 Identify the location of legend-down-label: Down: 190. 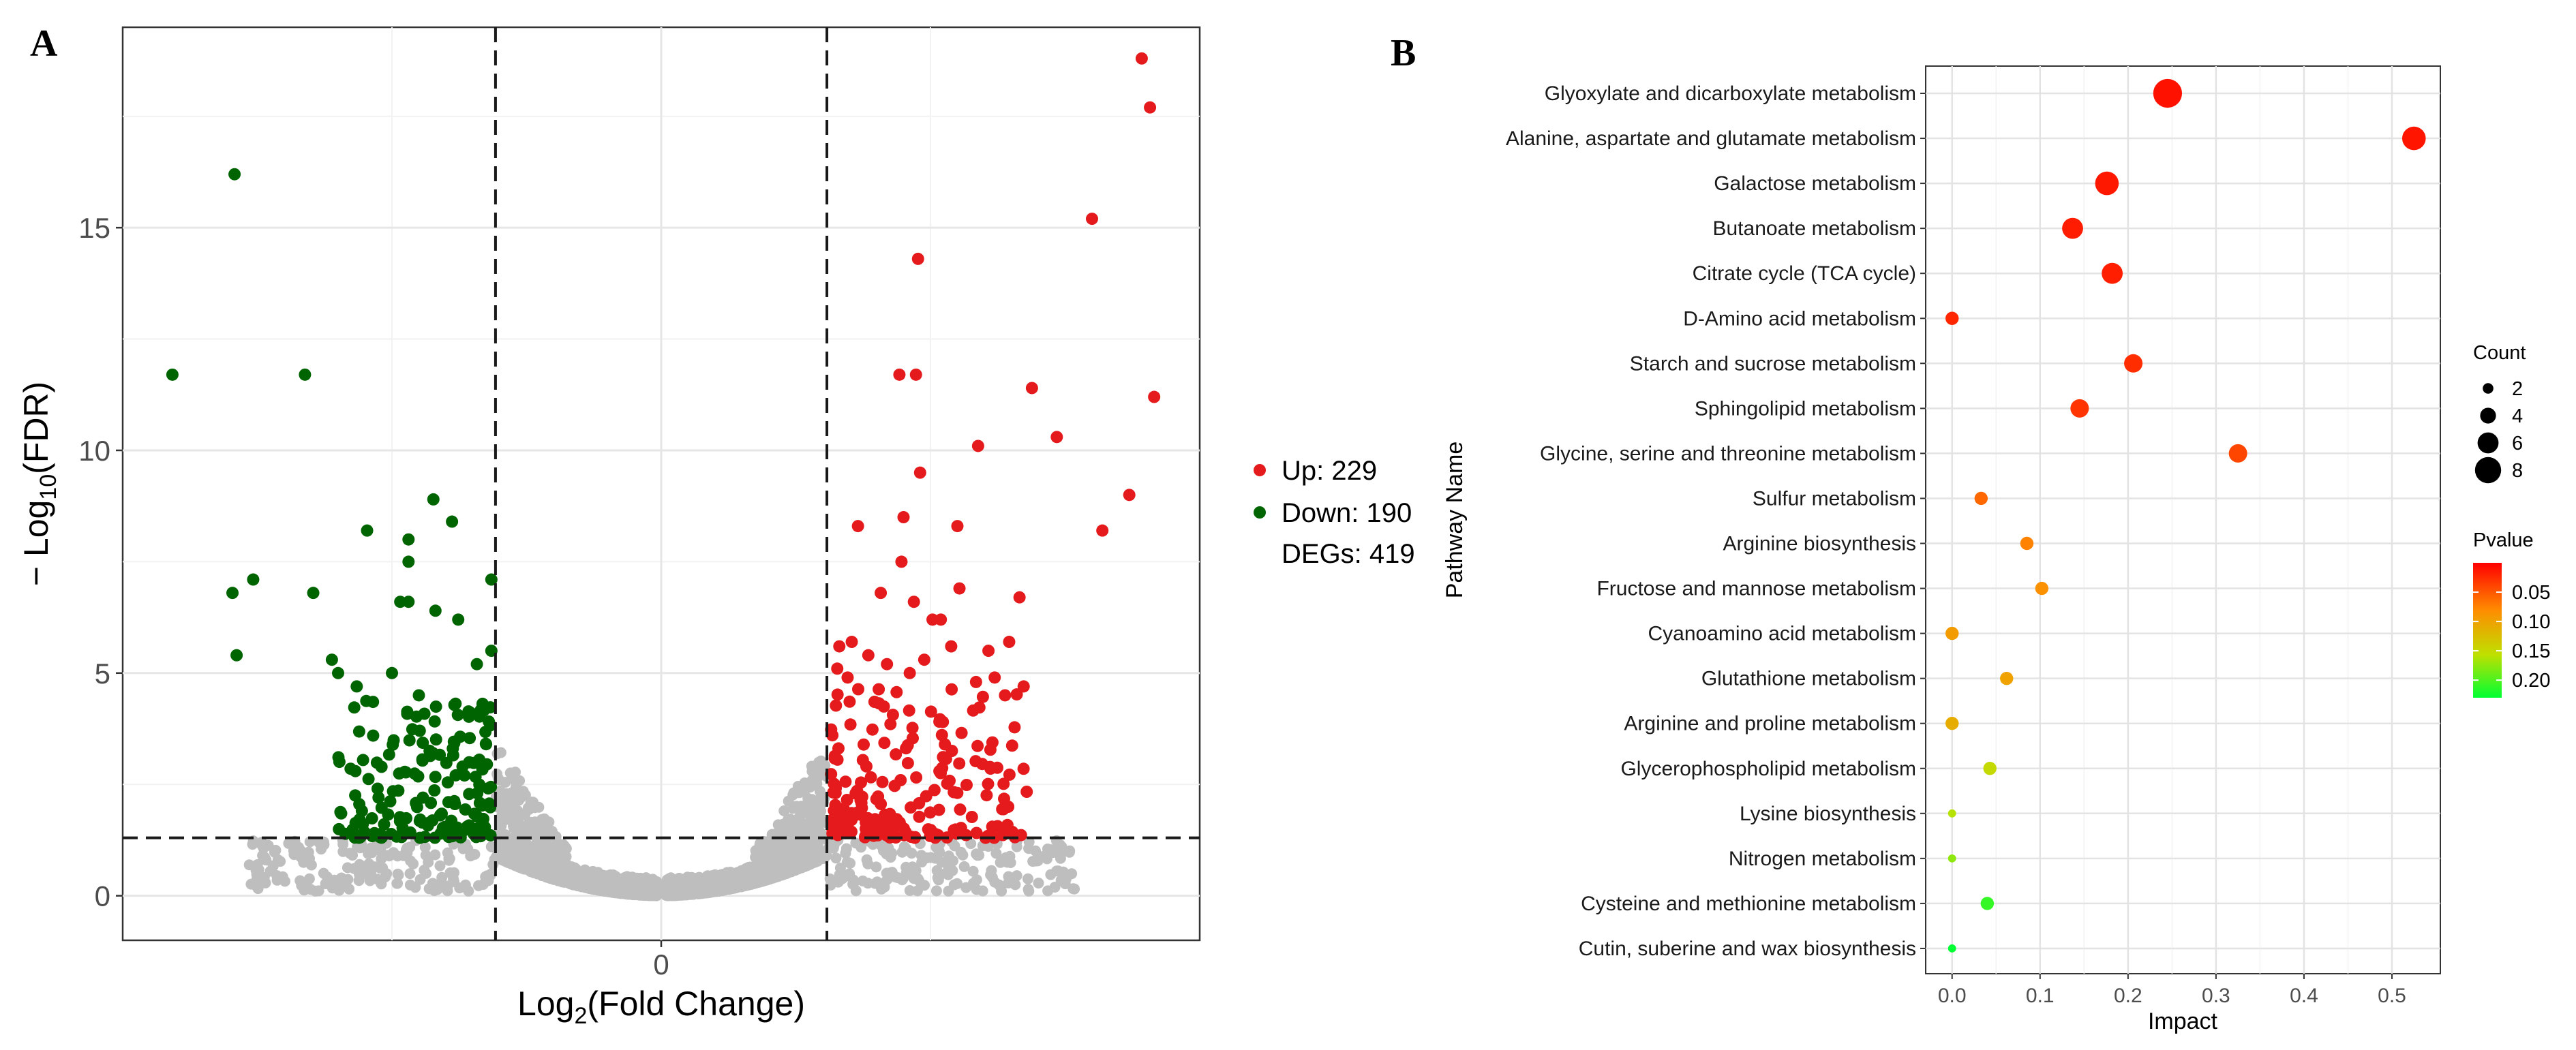
(1347, 513).